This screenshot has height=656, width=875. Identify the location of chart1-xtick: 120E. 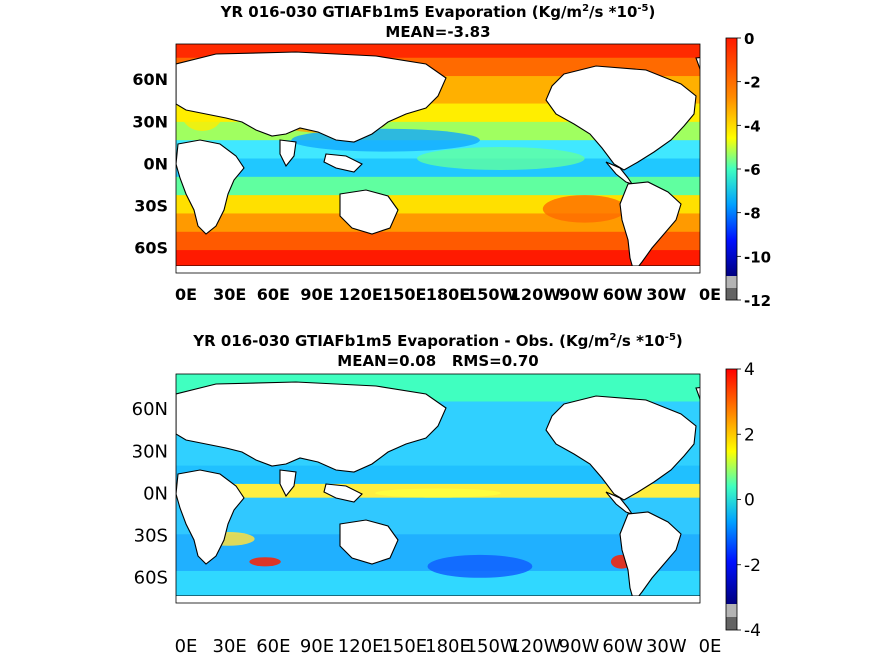
(361, 294).